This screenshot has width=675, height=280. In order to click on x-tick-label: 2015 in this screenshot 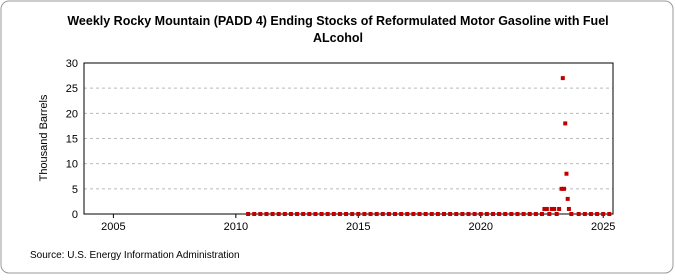, I will do `click(358, 227)`.